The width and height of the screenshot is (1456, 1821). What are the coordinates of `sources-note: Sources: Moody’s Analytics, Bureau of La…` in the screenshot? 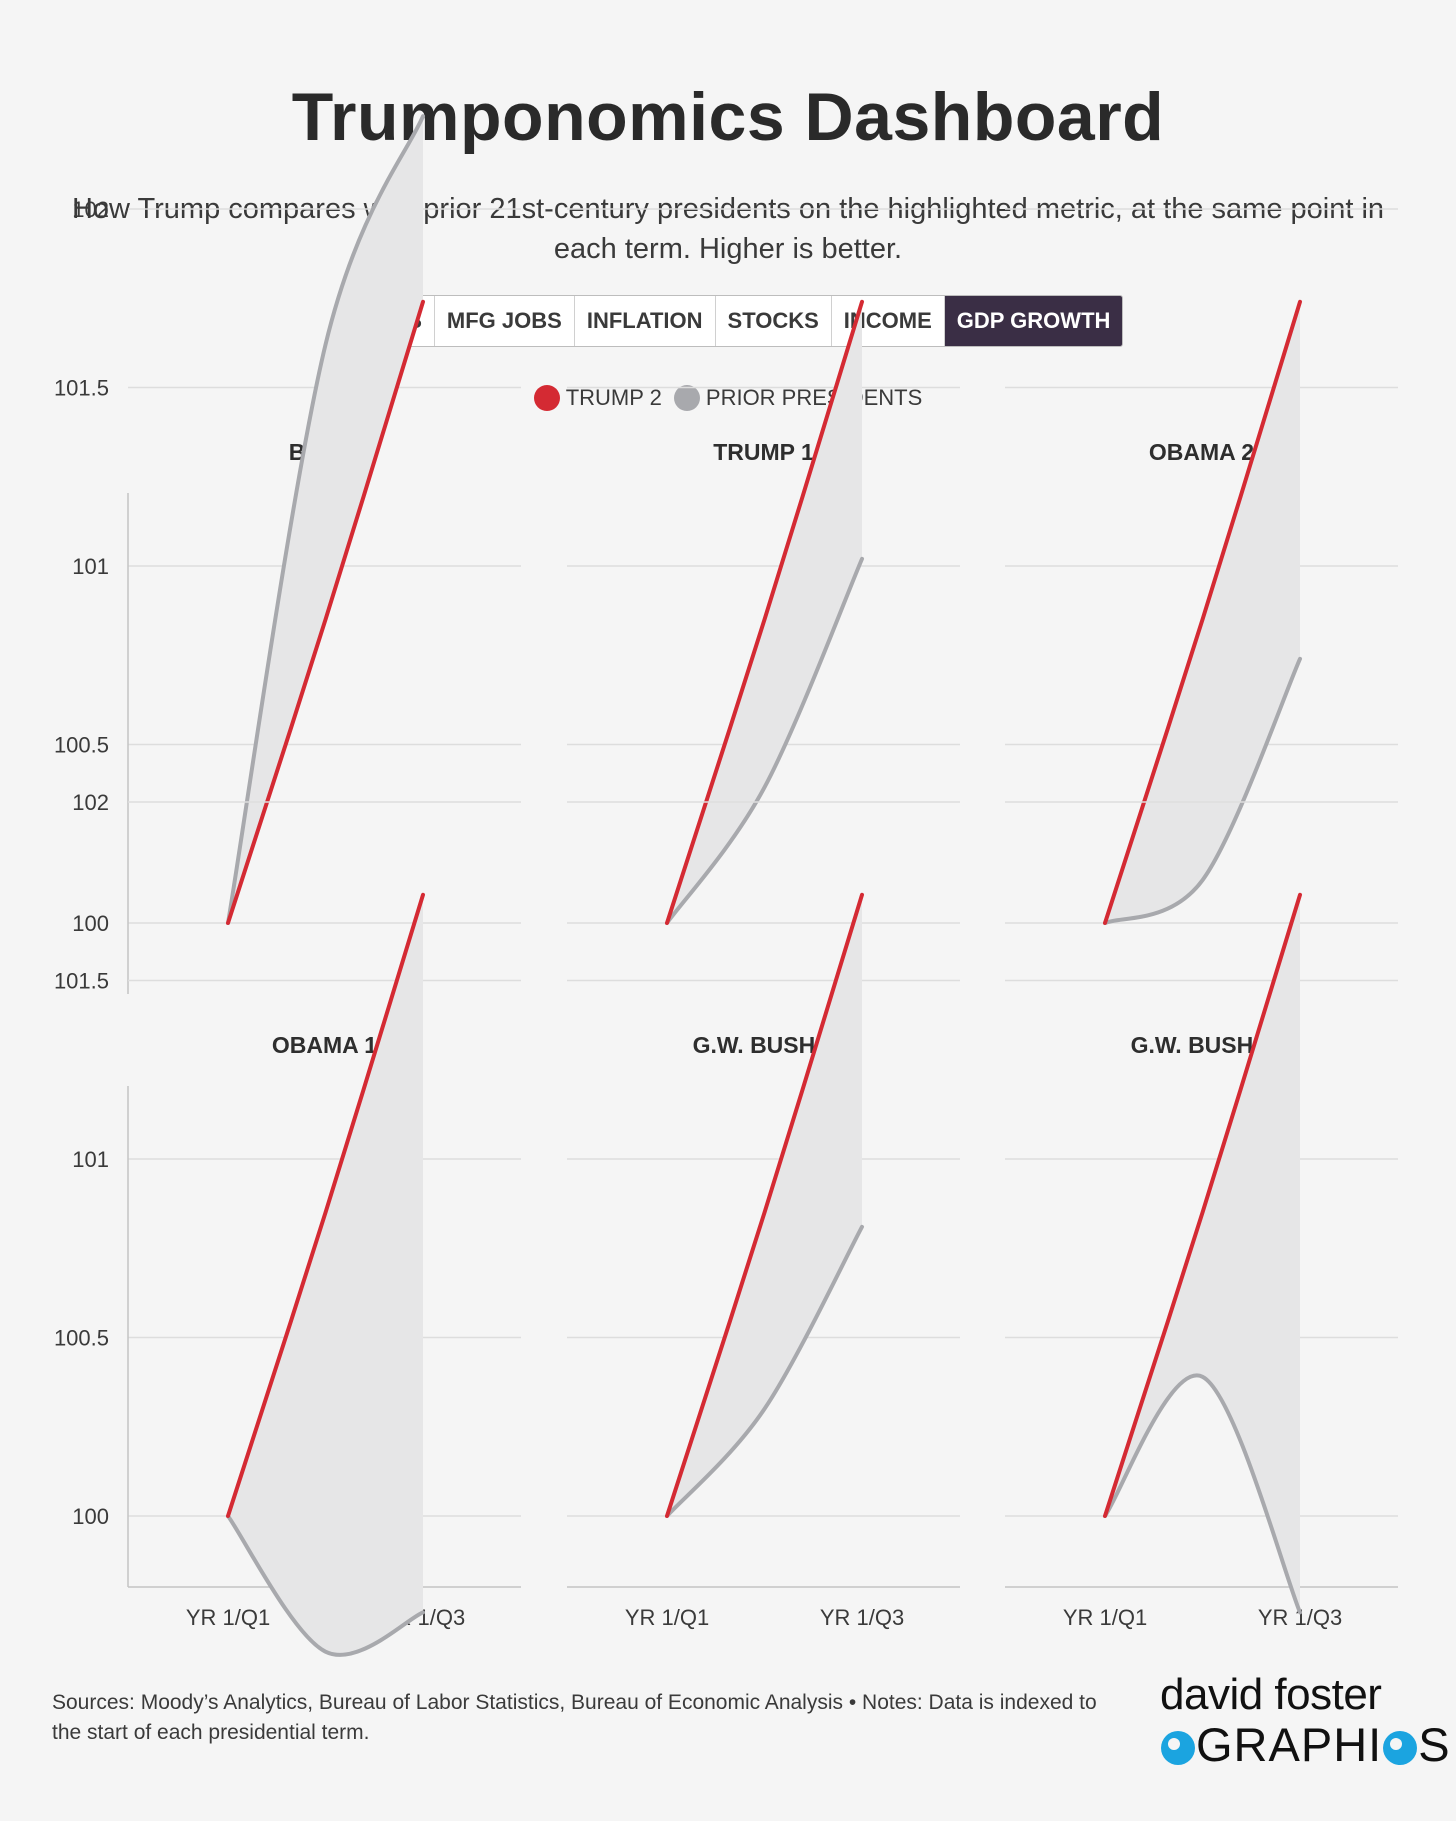 It's located at (574, 1717).